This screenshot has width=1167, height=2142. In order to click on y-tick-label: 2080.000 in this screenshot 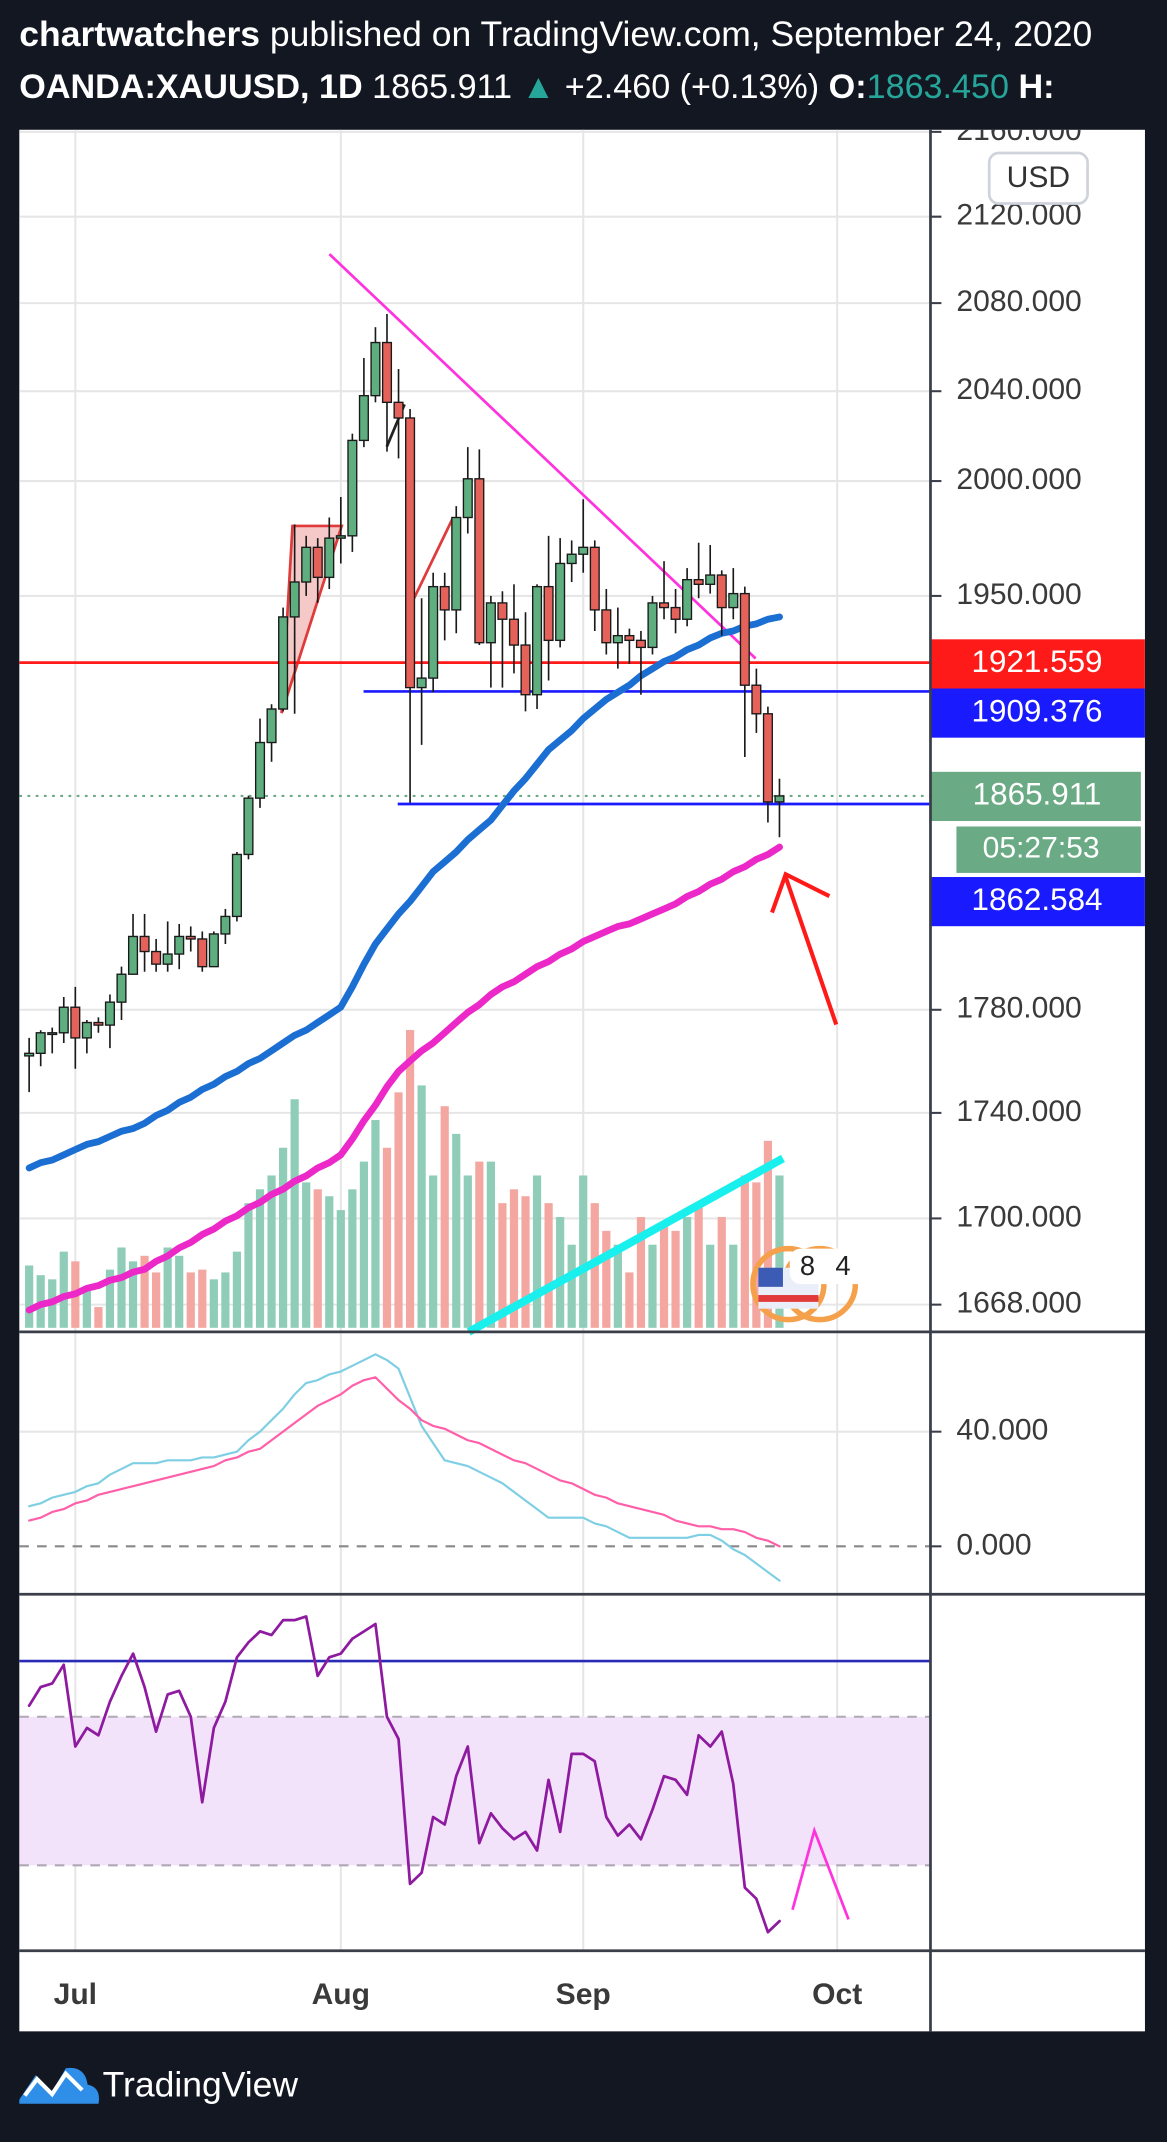, I will do `click(1018, 301)`.